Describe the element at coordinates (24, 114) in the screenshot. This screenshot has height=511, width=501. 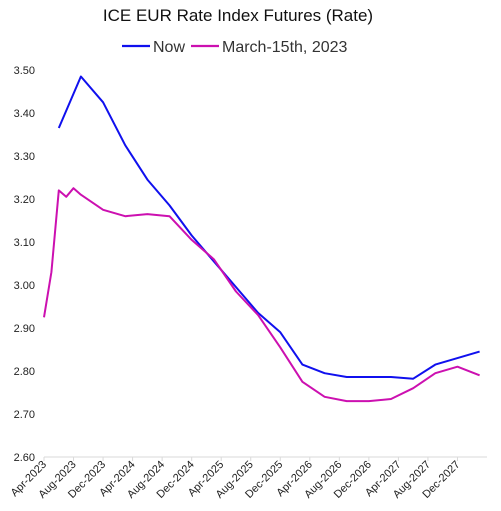
I see `y-tick-label: 3.40` at that location.